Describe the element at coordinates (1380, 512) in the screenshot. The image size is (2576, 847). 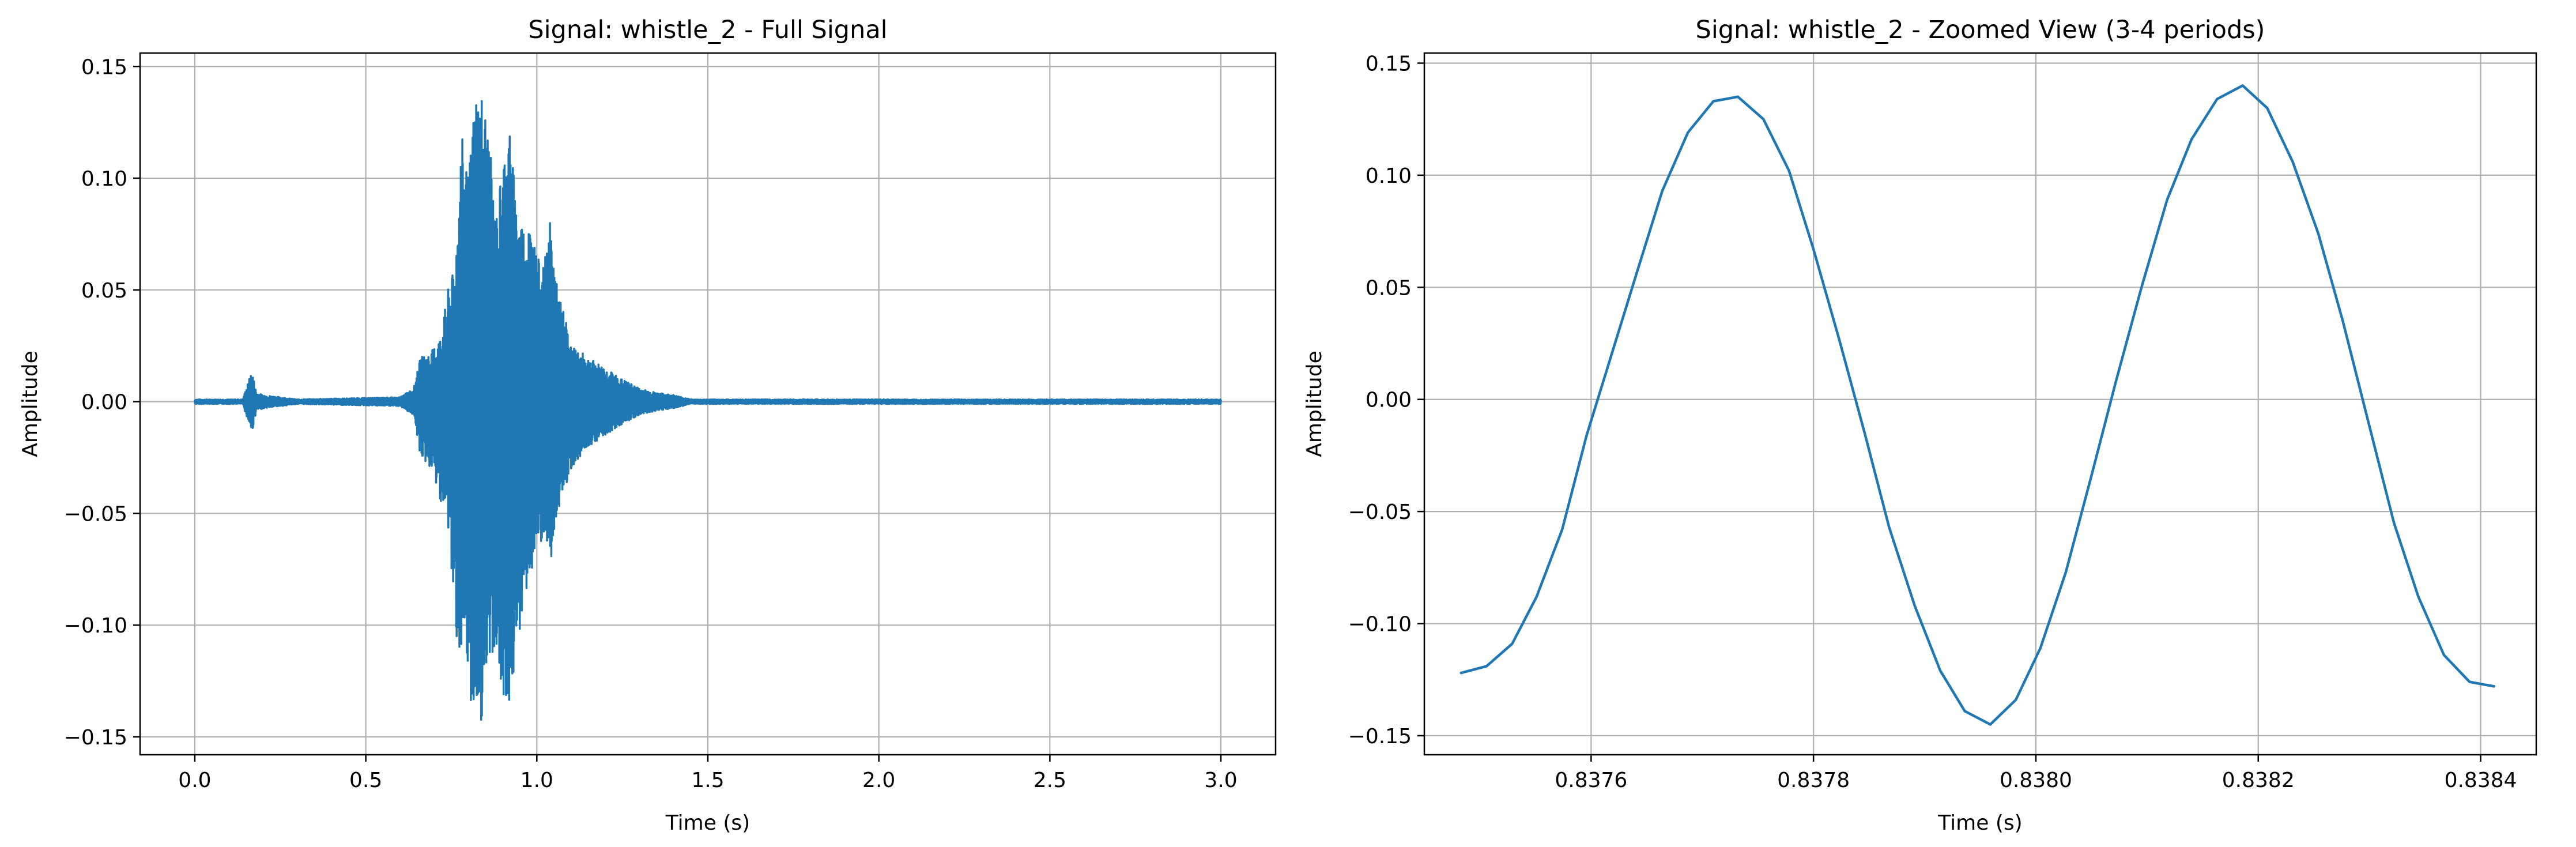
I see `zoomed-view-y-tick-label: −0.05` at that location.